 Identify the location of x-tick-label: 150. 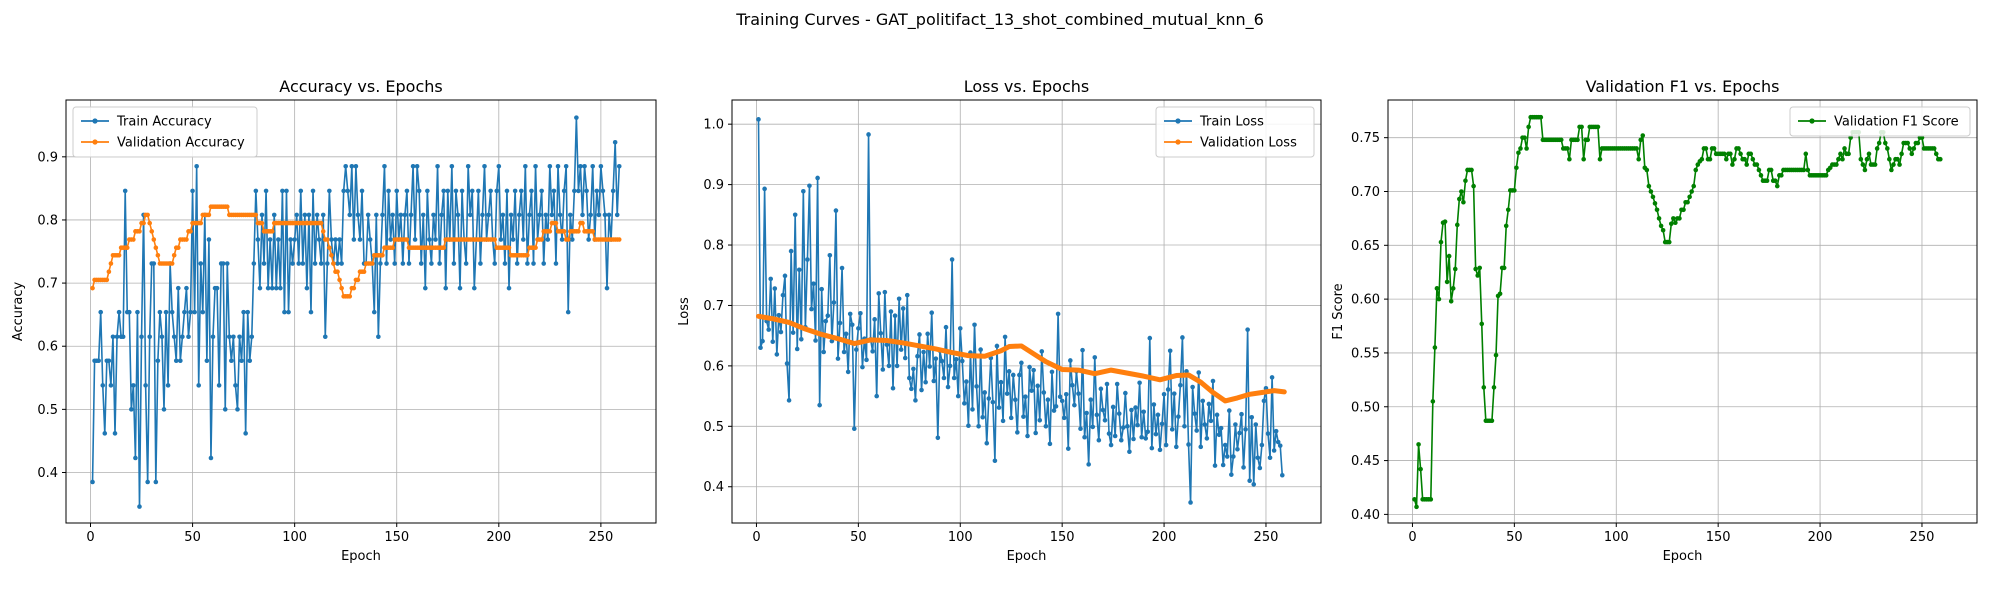
(1718, 537).